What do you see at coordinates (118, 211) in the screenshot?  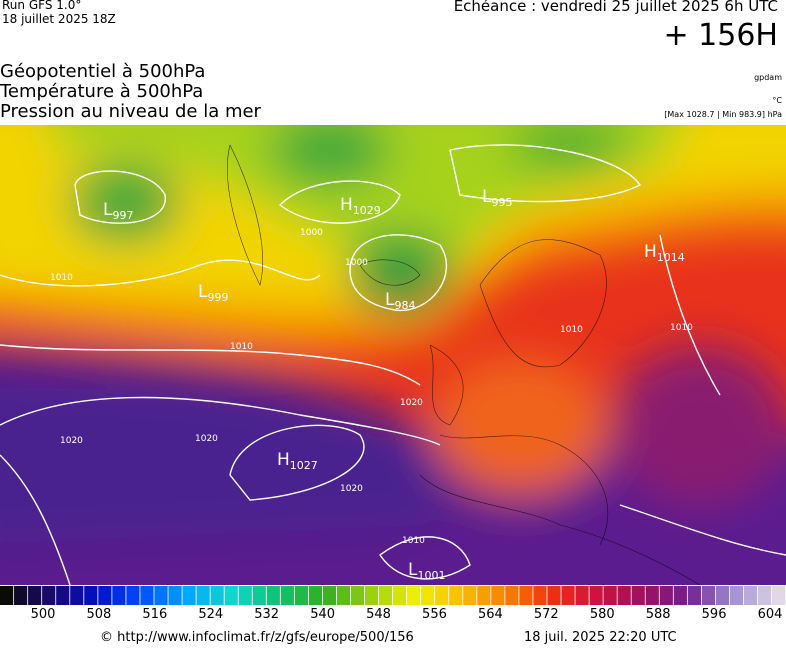 I see `pressure-center: L997` at bounding box center [118, 211].